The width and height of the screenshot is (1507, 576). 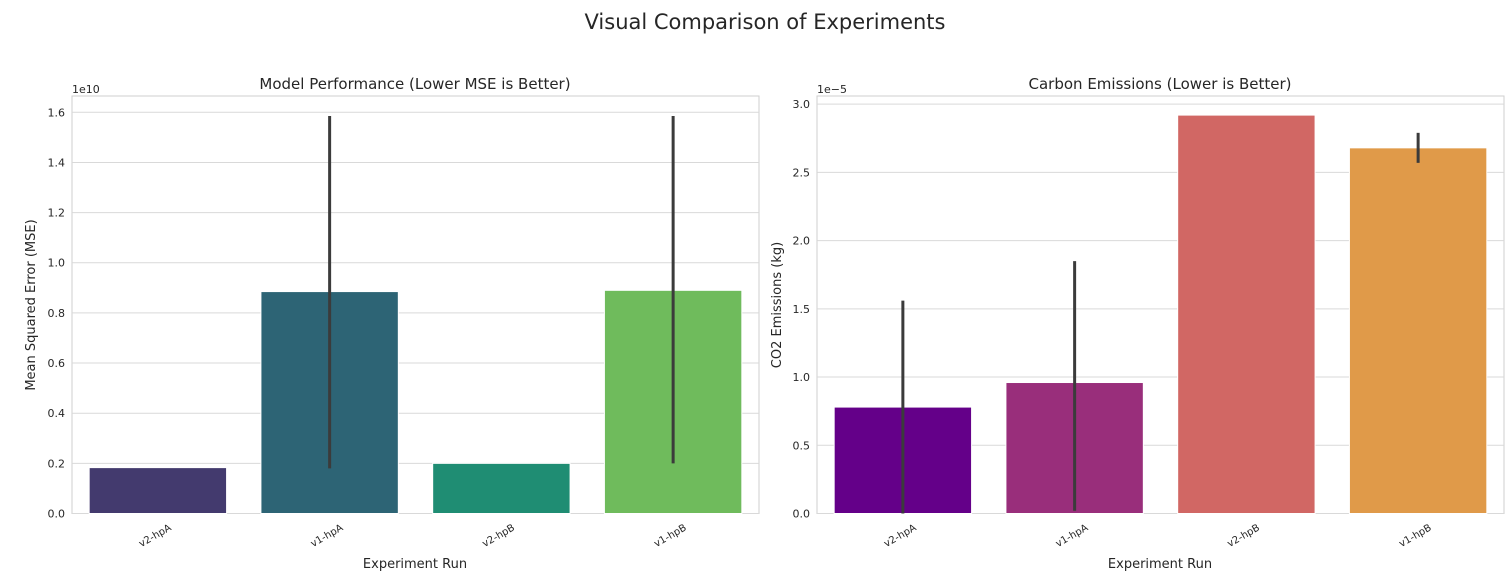 I want to click on emissions-y-tick-label: 2.5, so click(x=802, y=172).